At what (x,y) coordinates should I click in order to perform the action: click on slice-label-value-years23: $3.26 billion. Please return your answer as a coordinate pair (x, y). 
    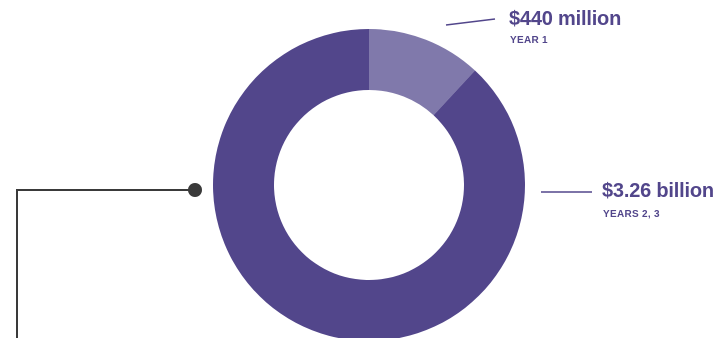
    Looking at the image, I should click on (658, 191).